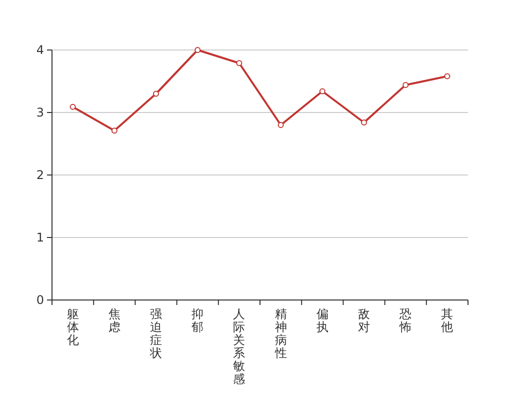 Image resolution: width=520 pixels, height=400 pixels. I want to click on x-tick-label: 精神病性, so click(280, 333).